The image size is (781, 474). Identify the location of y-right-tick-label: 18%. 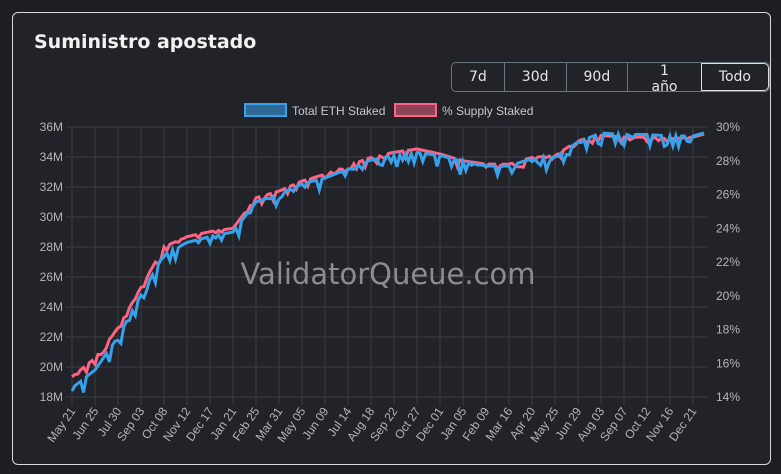
(728, 330).